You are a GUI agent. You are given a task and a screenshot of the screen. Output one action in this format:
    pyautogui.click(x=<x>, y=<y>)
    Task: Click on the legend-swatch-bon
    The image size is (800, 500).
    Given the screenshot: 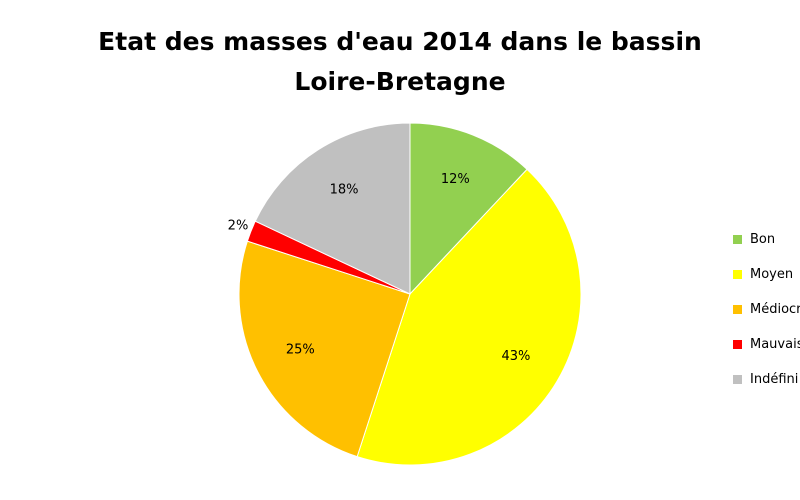 What is the action you would take?
    pyautogui.click(x=737, y=239)
    